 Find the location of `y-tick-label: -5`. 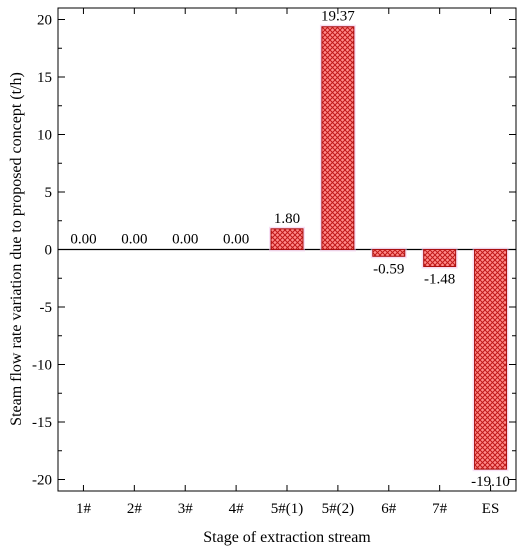

y-tick-label: -5 is located at coordinates (46, 308).